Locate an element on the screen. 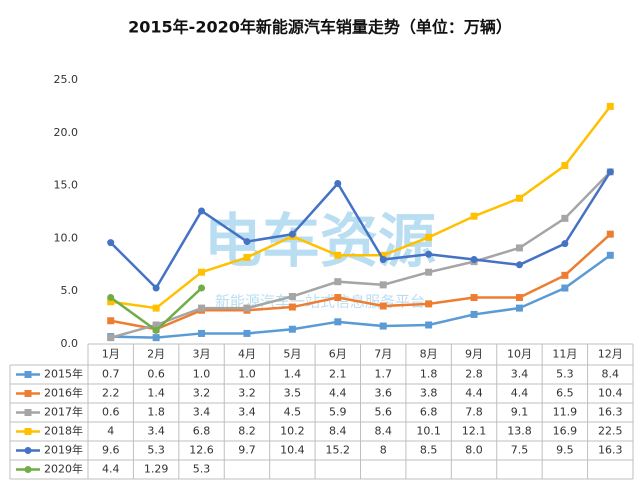 This screenshot has width=641, height=482. table-value: 6.8 is located at coordinates (429, 412).